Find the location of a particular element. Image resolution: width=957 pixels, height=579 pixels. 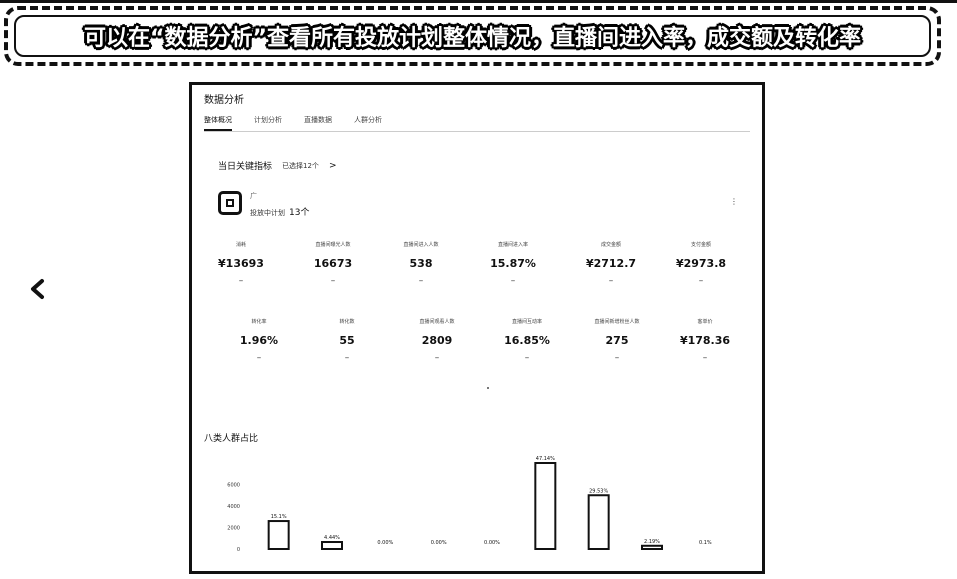

caption-text: 可以在“数据分析”查看所有投放计划整体情况，直播间进入率，成交额及转化率 is located at coordinates (472, 38).